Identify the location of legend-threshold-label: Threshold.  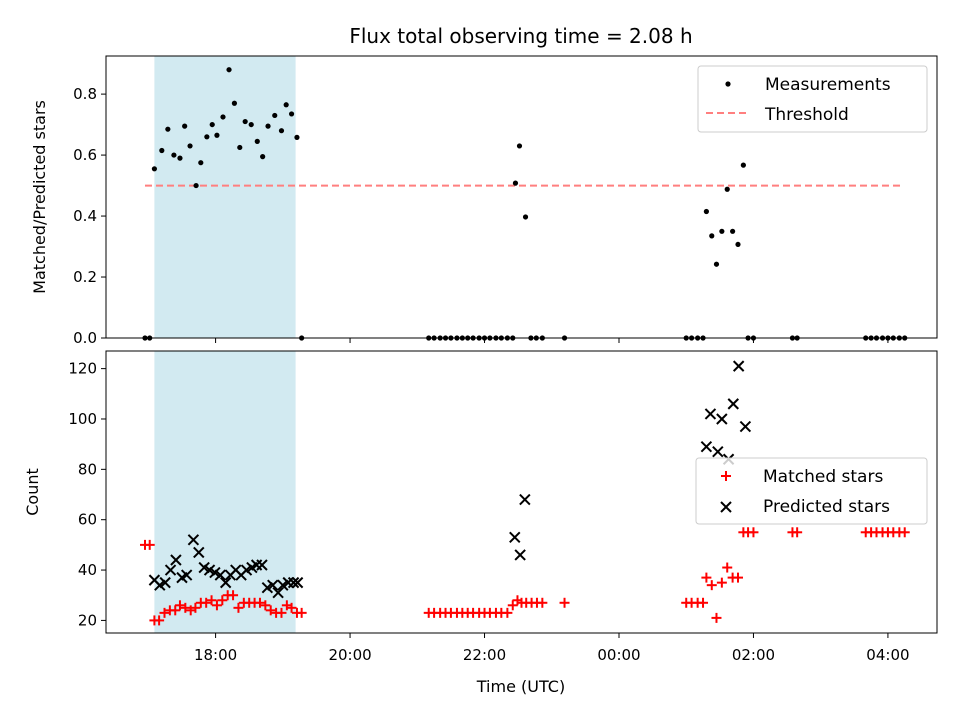
(806, 115).